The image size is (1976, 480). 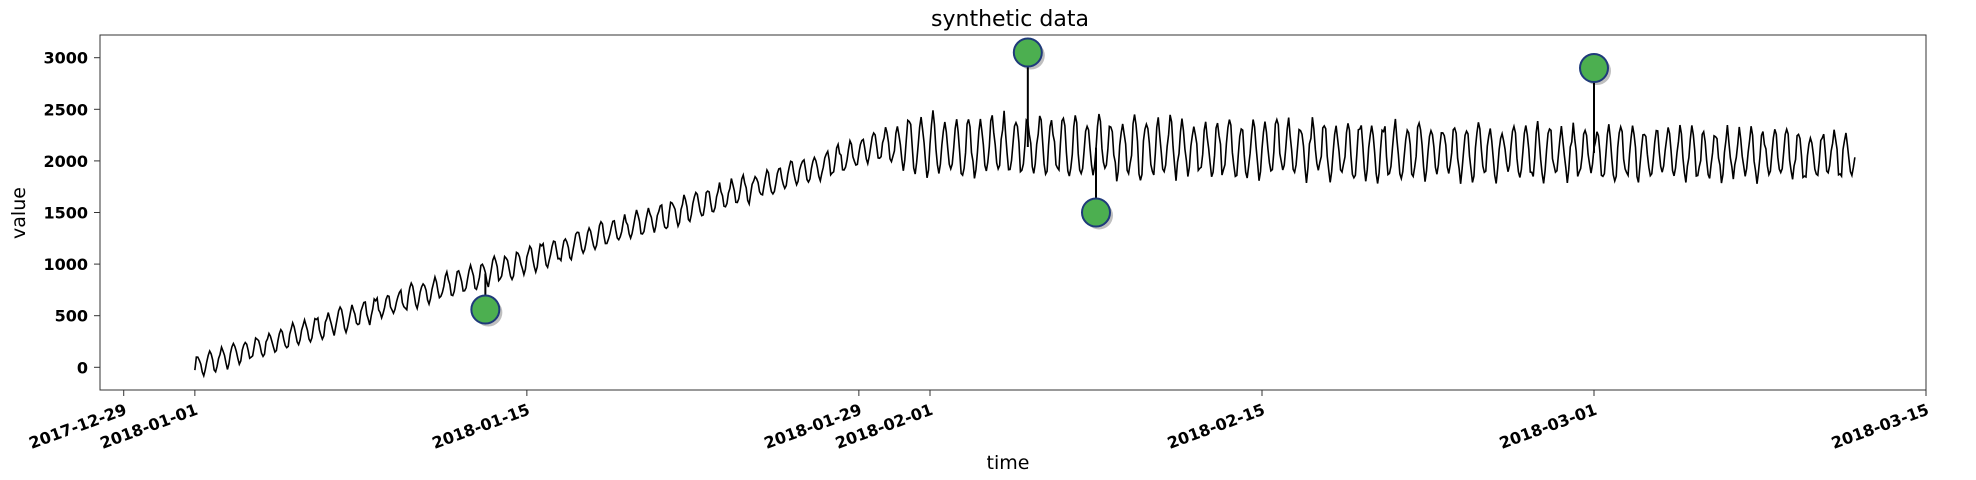 I want to click on x-tick-label: 2018-02-15, so click(x=1216, y=426).